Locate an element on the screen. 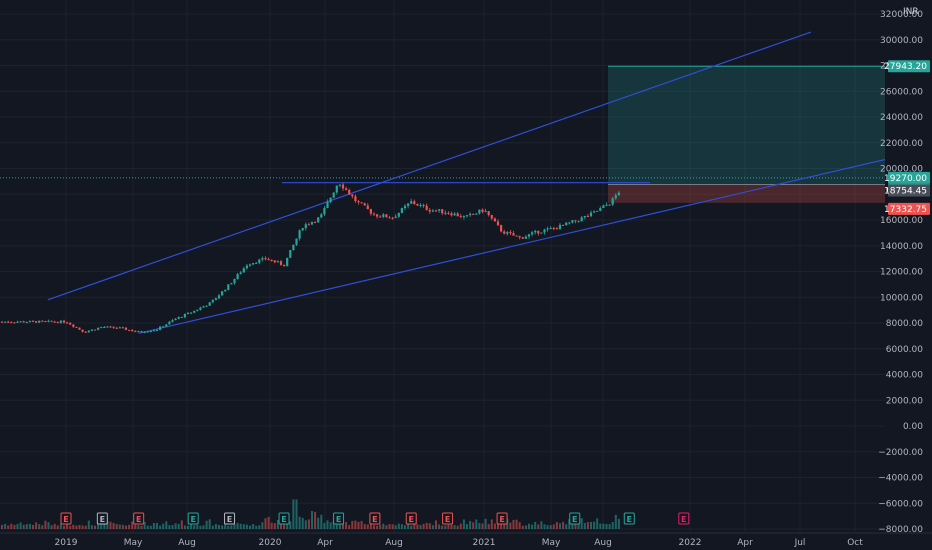 The image size is (932, 550). time-tick-label: Jul is located at coordinates (800, 543).